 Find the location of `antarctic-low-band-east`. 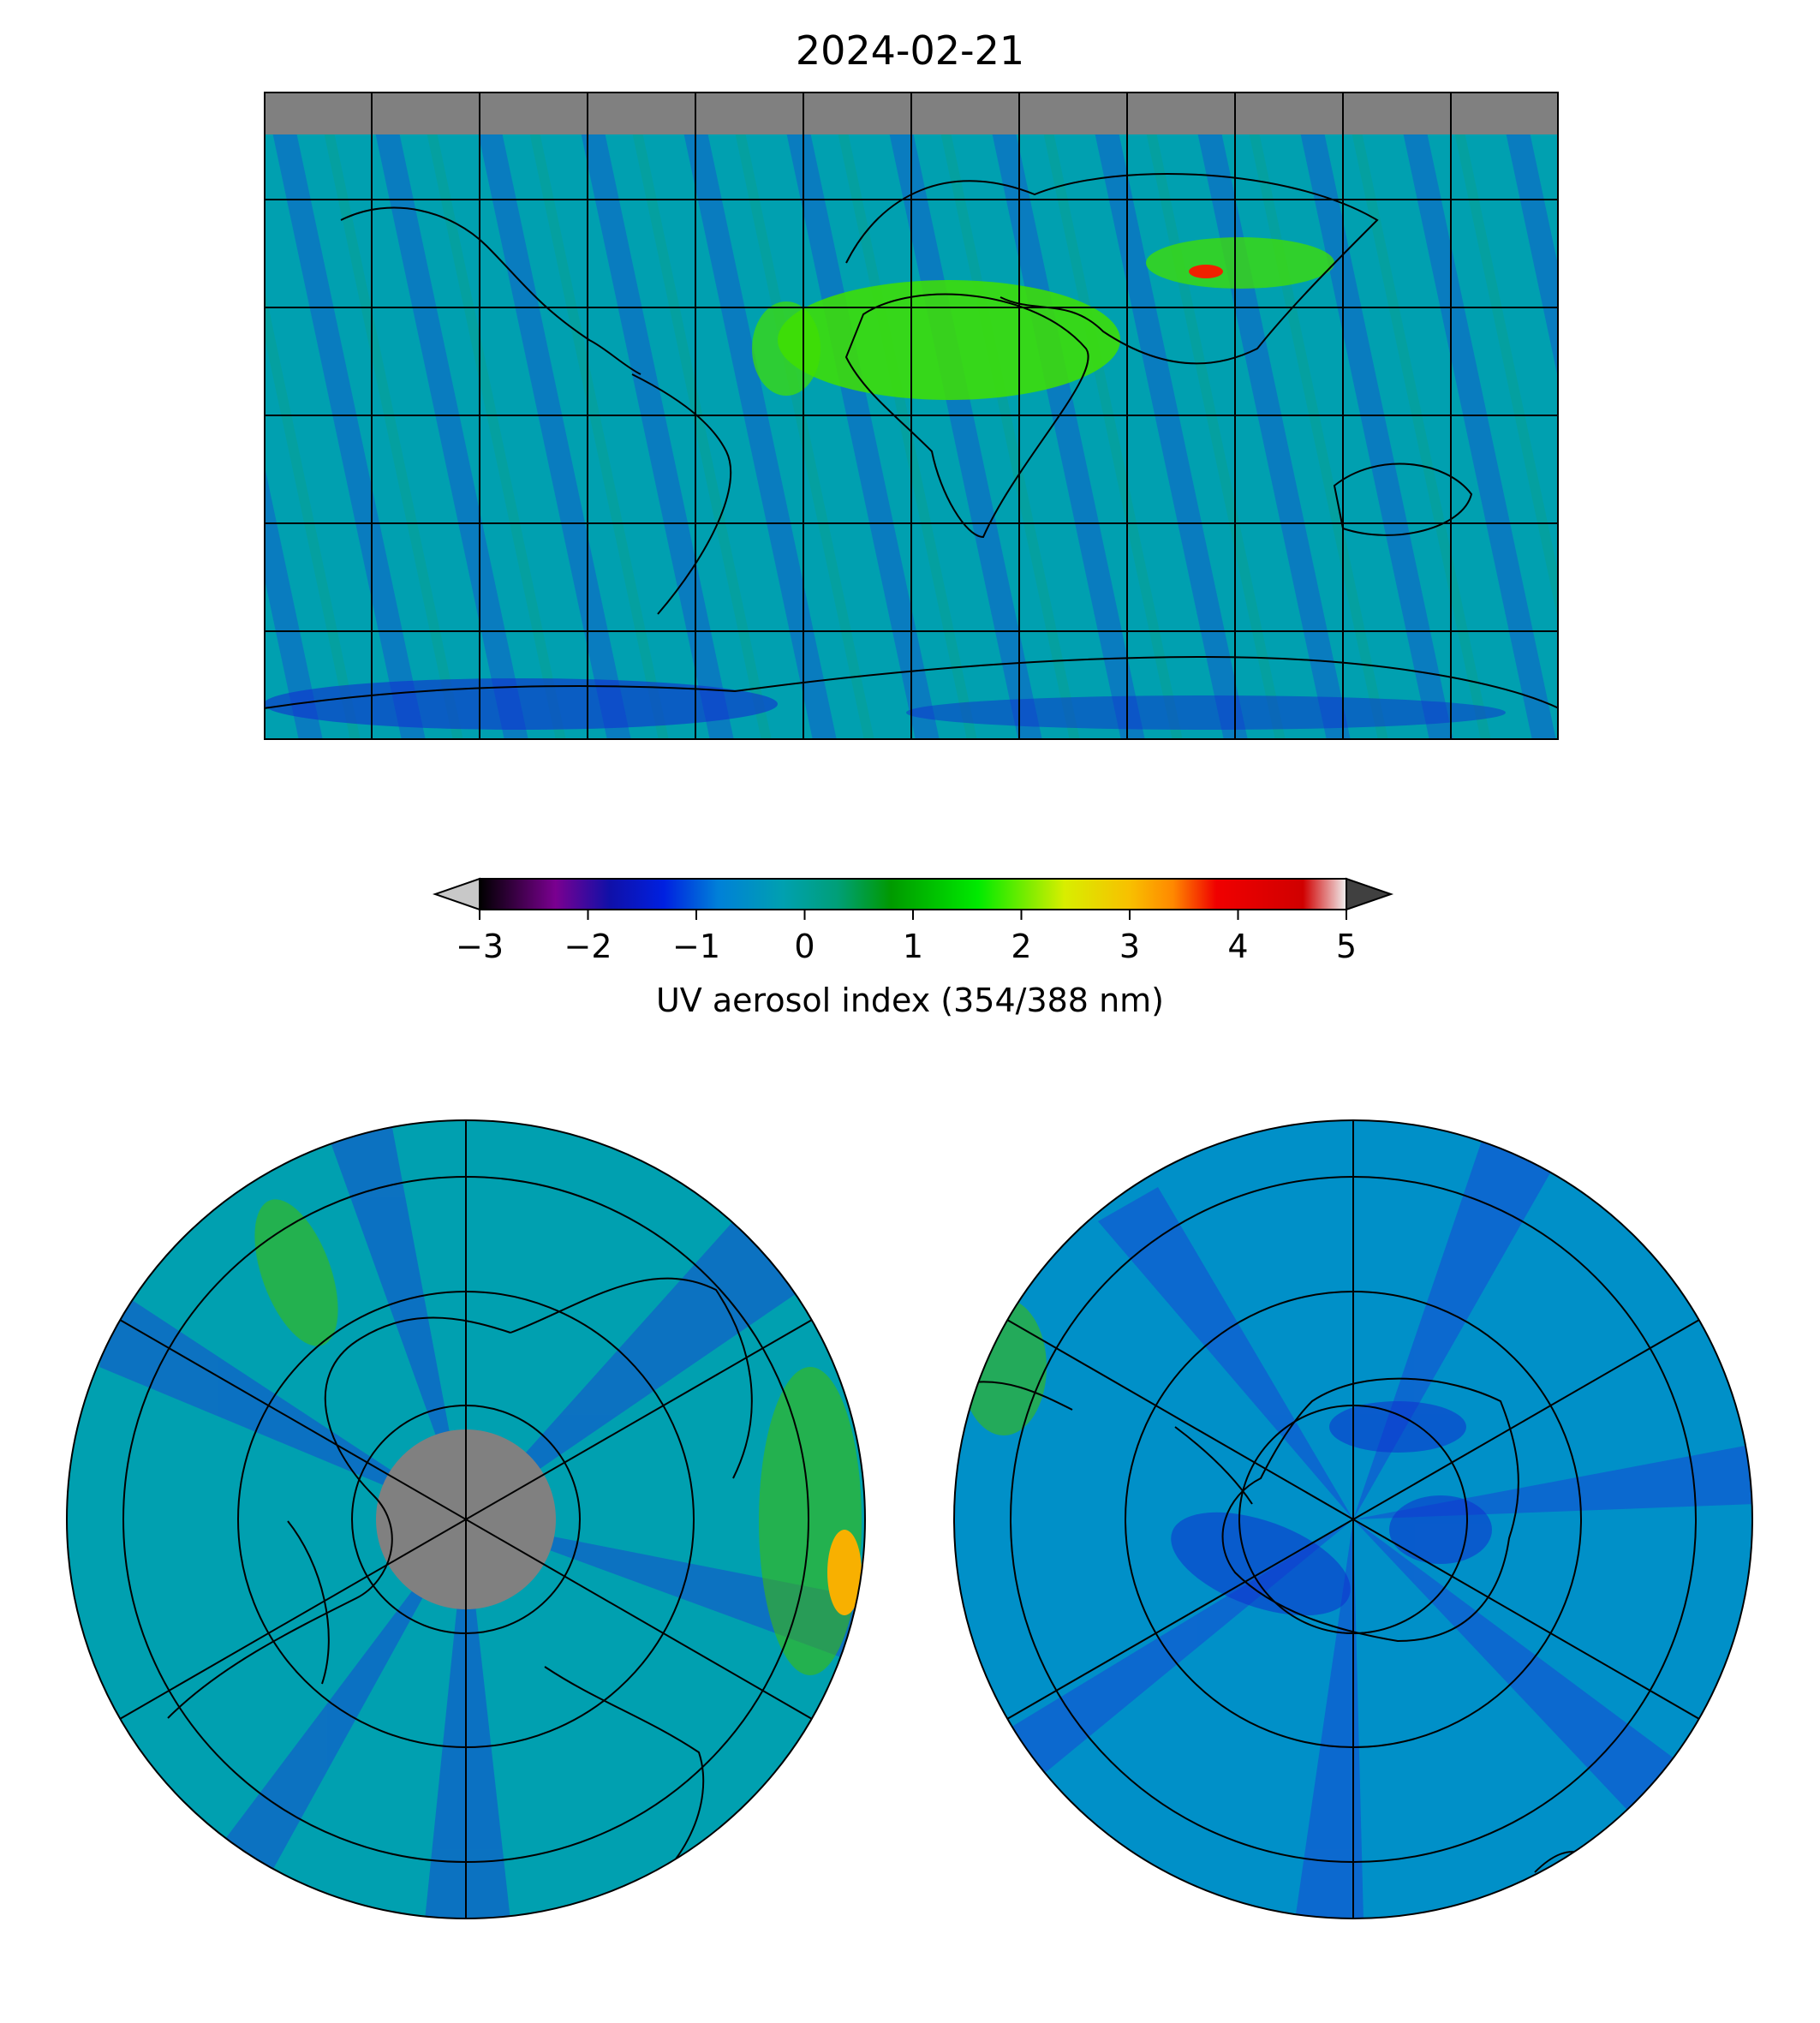

antarctic-low-band-east is located at coordinates (1206, 712).